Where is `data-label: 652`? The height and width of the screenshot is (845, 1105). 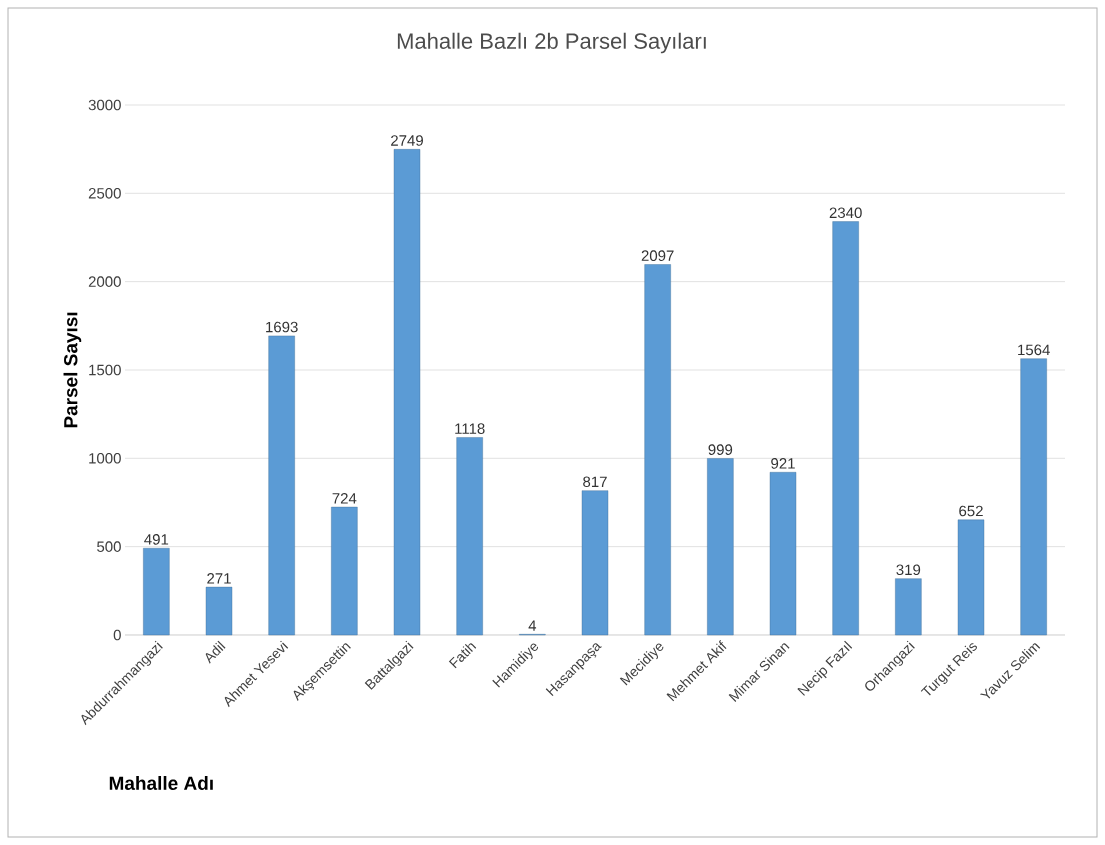
data-label: 652 is located at coordinates (971, 511).